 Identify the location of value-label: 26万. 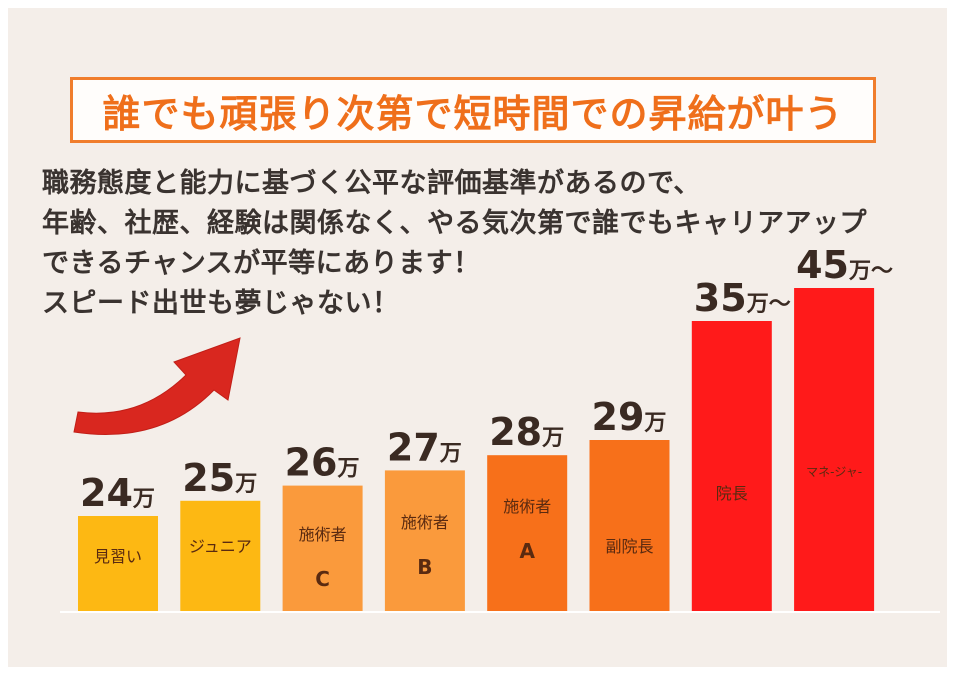
(322, 463).